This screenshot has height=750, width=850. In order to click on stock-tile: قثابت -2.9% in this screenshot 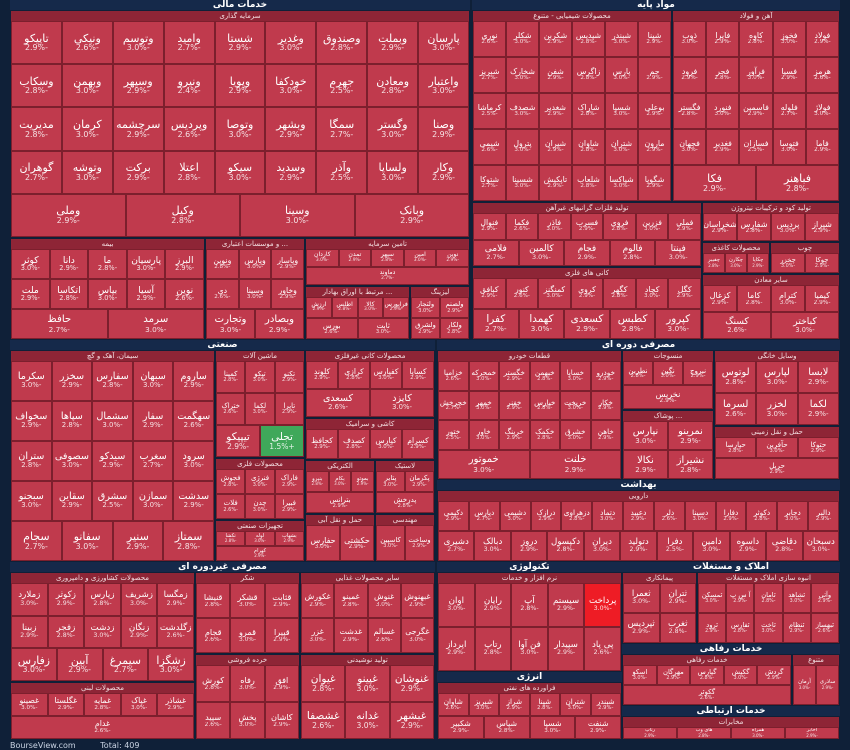, I will do `click(281, 600)`.